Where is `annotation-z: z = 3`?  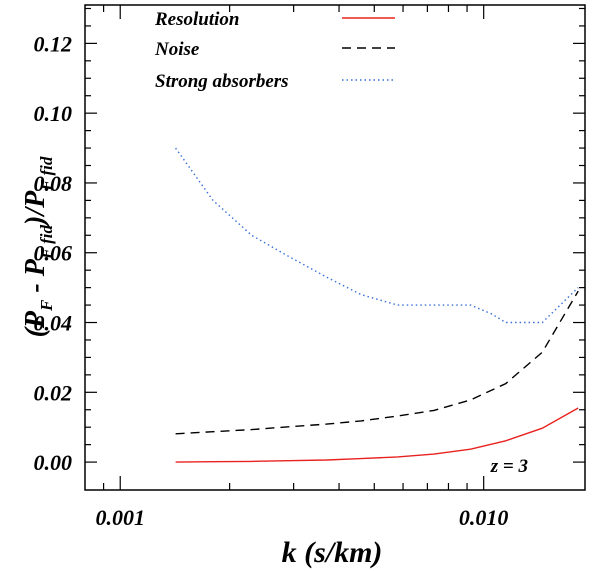 annotation-z: z = 3 is located at coordinates (509, 466).